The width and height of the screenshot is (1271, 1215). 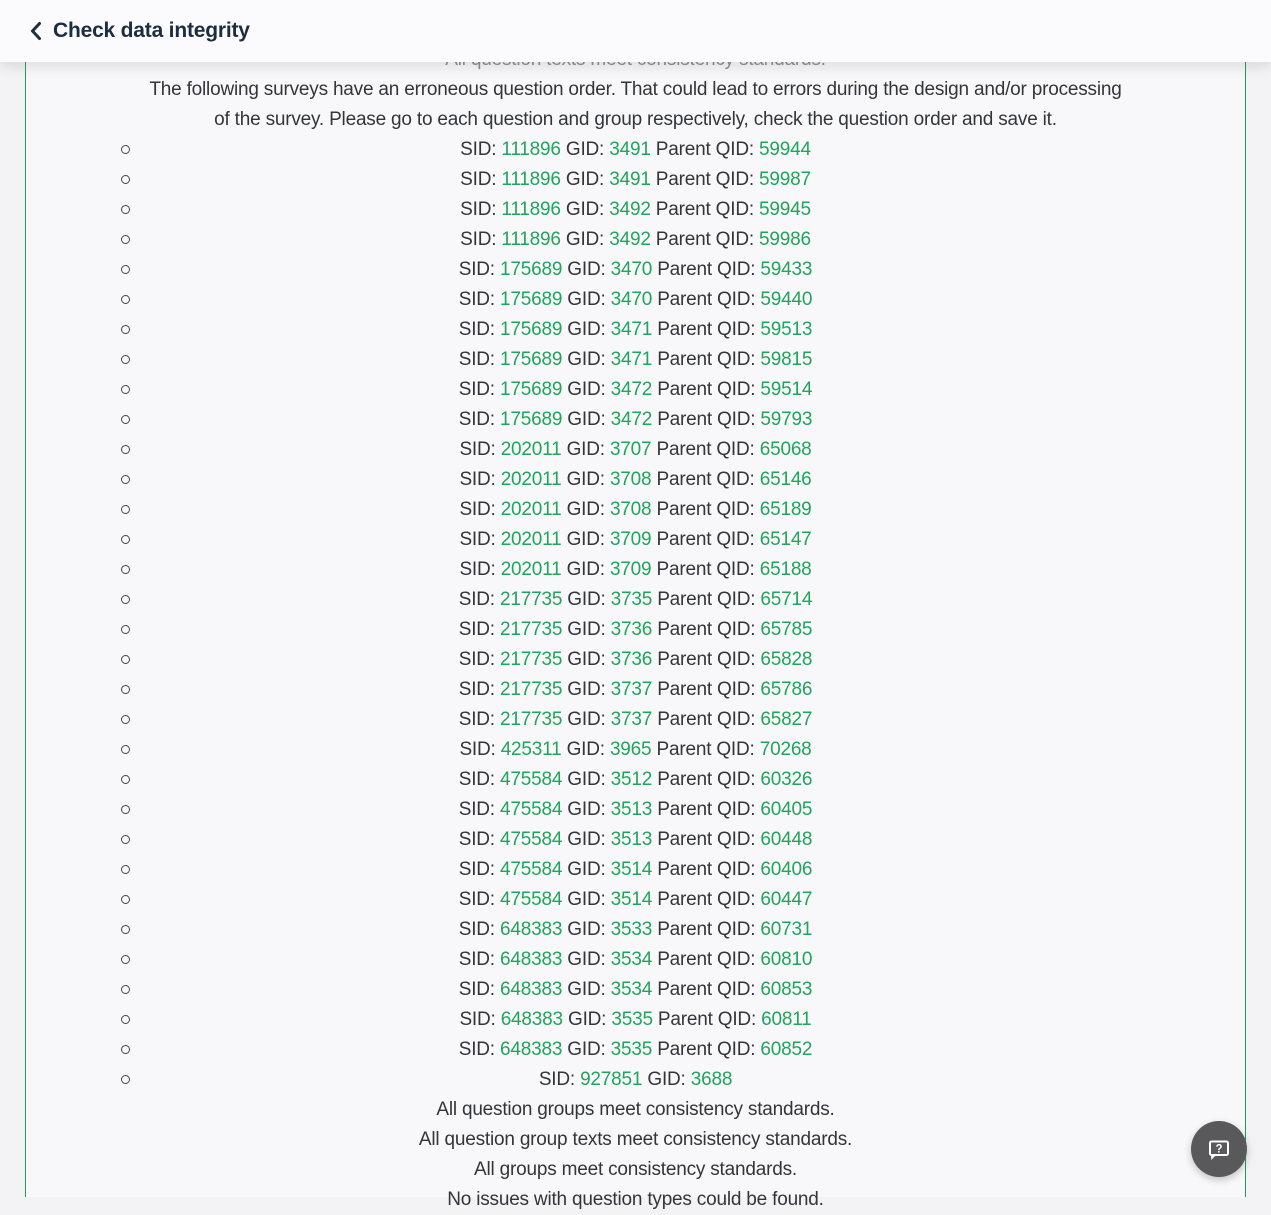 What do you see at coordinates (586, 869) in the screenshot?
I see `gid-label: GID:` at bounding box center [586, 869].